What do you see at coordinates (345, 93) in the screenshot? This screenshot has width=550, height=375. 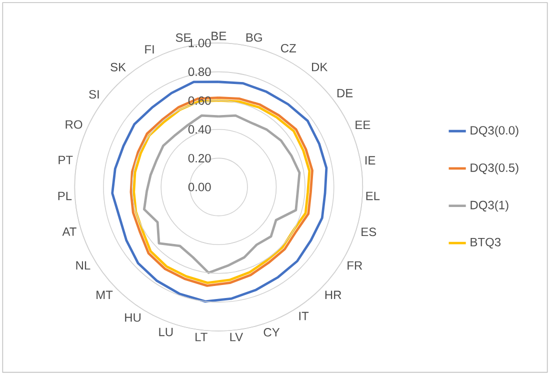 I see `spoke-label: DE` at bounding box center [345, 93].